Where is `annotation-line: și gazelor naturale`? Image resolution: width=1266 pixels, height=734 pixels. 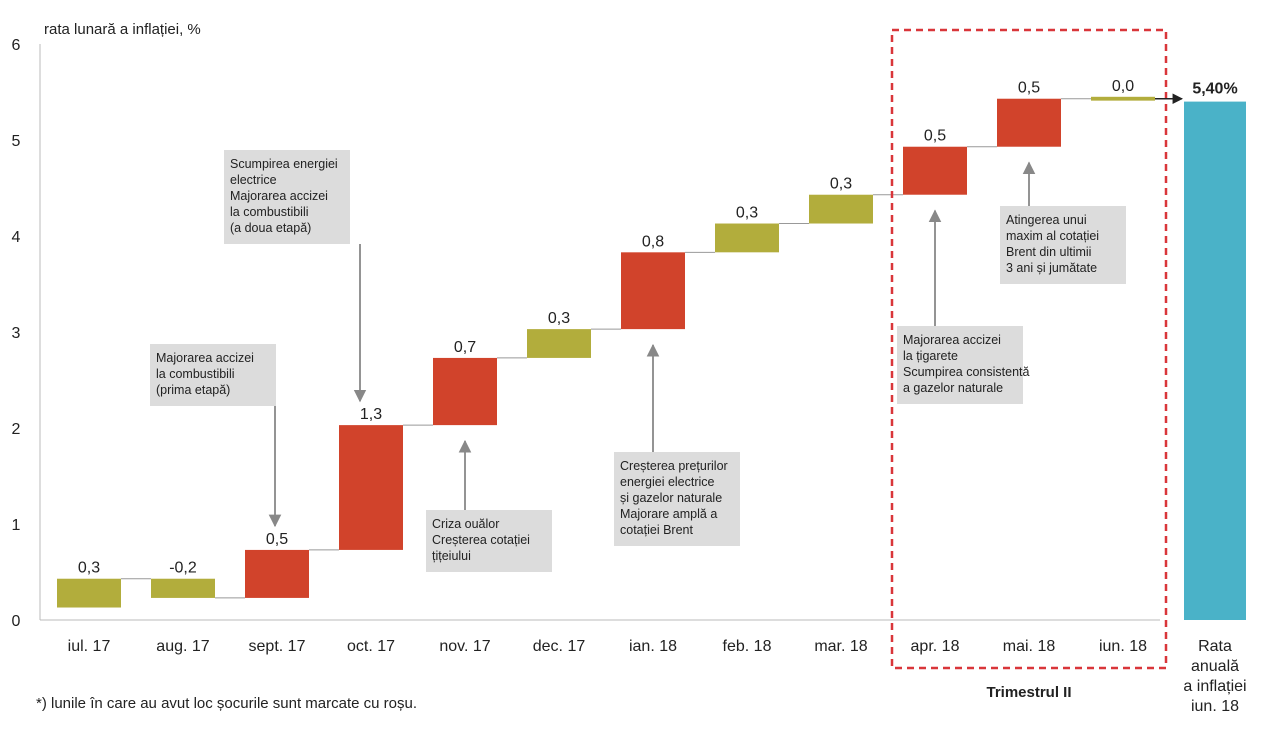 annotation-line: și gazelor naturale is located at coordinates (671, 498).